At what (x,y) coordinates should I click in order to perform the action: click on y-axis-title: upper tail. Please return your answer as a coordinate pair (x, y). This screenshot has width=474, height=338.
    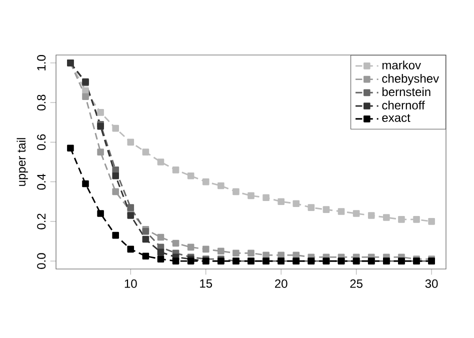
    Looking at the image, I should click on (22, 162).